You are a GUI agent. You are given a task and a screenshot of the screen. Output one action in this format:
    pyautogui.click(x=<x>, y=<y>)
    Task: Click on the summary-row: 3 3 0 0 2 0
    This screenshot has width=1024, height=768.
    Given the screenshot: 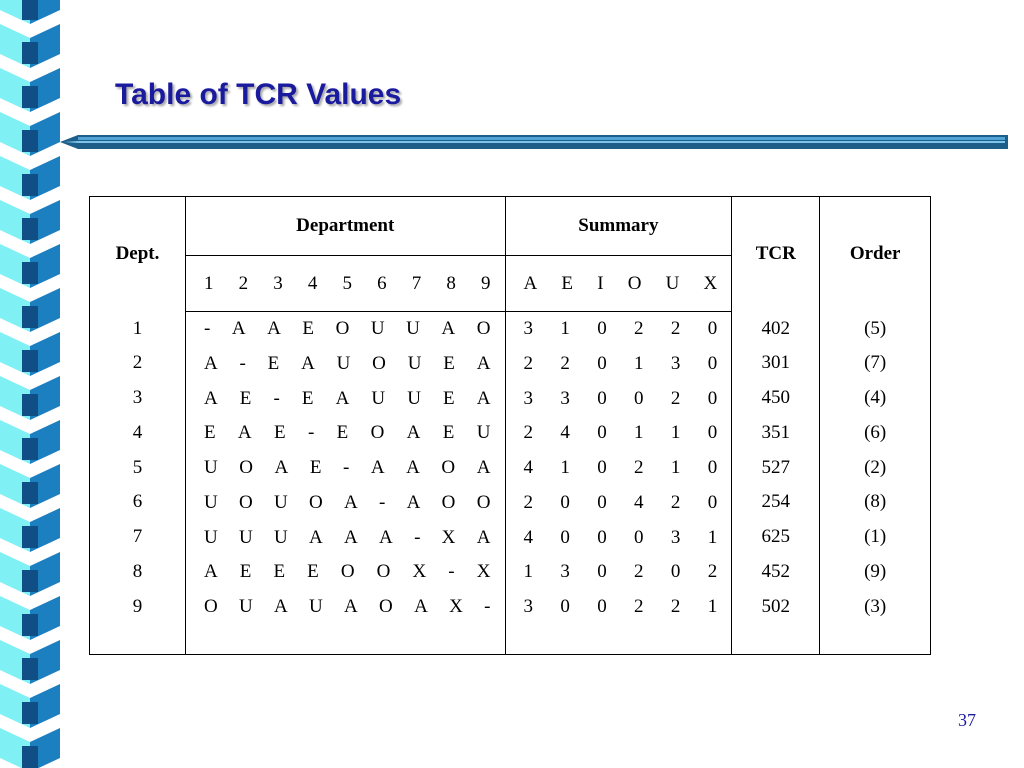 What is the action you would take?
    pyautogui.click(x=619, y=399)
    